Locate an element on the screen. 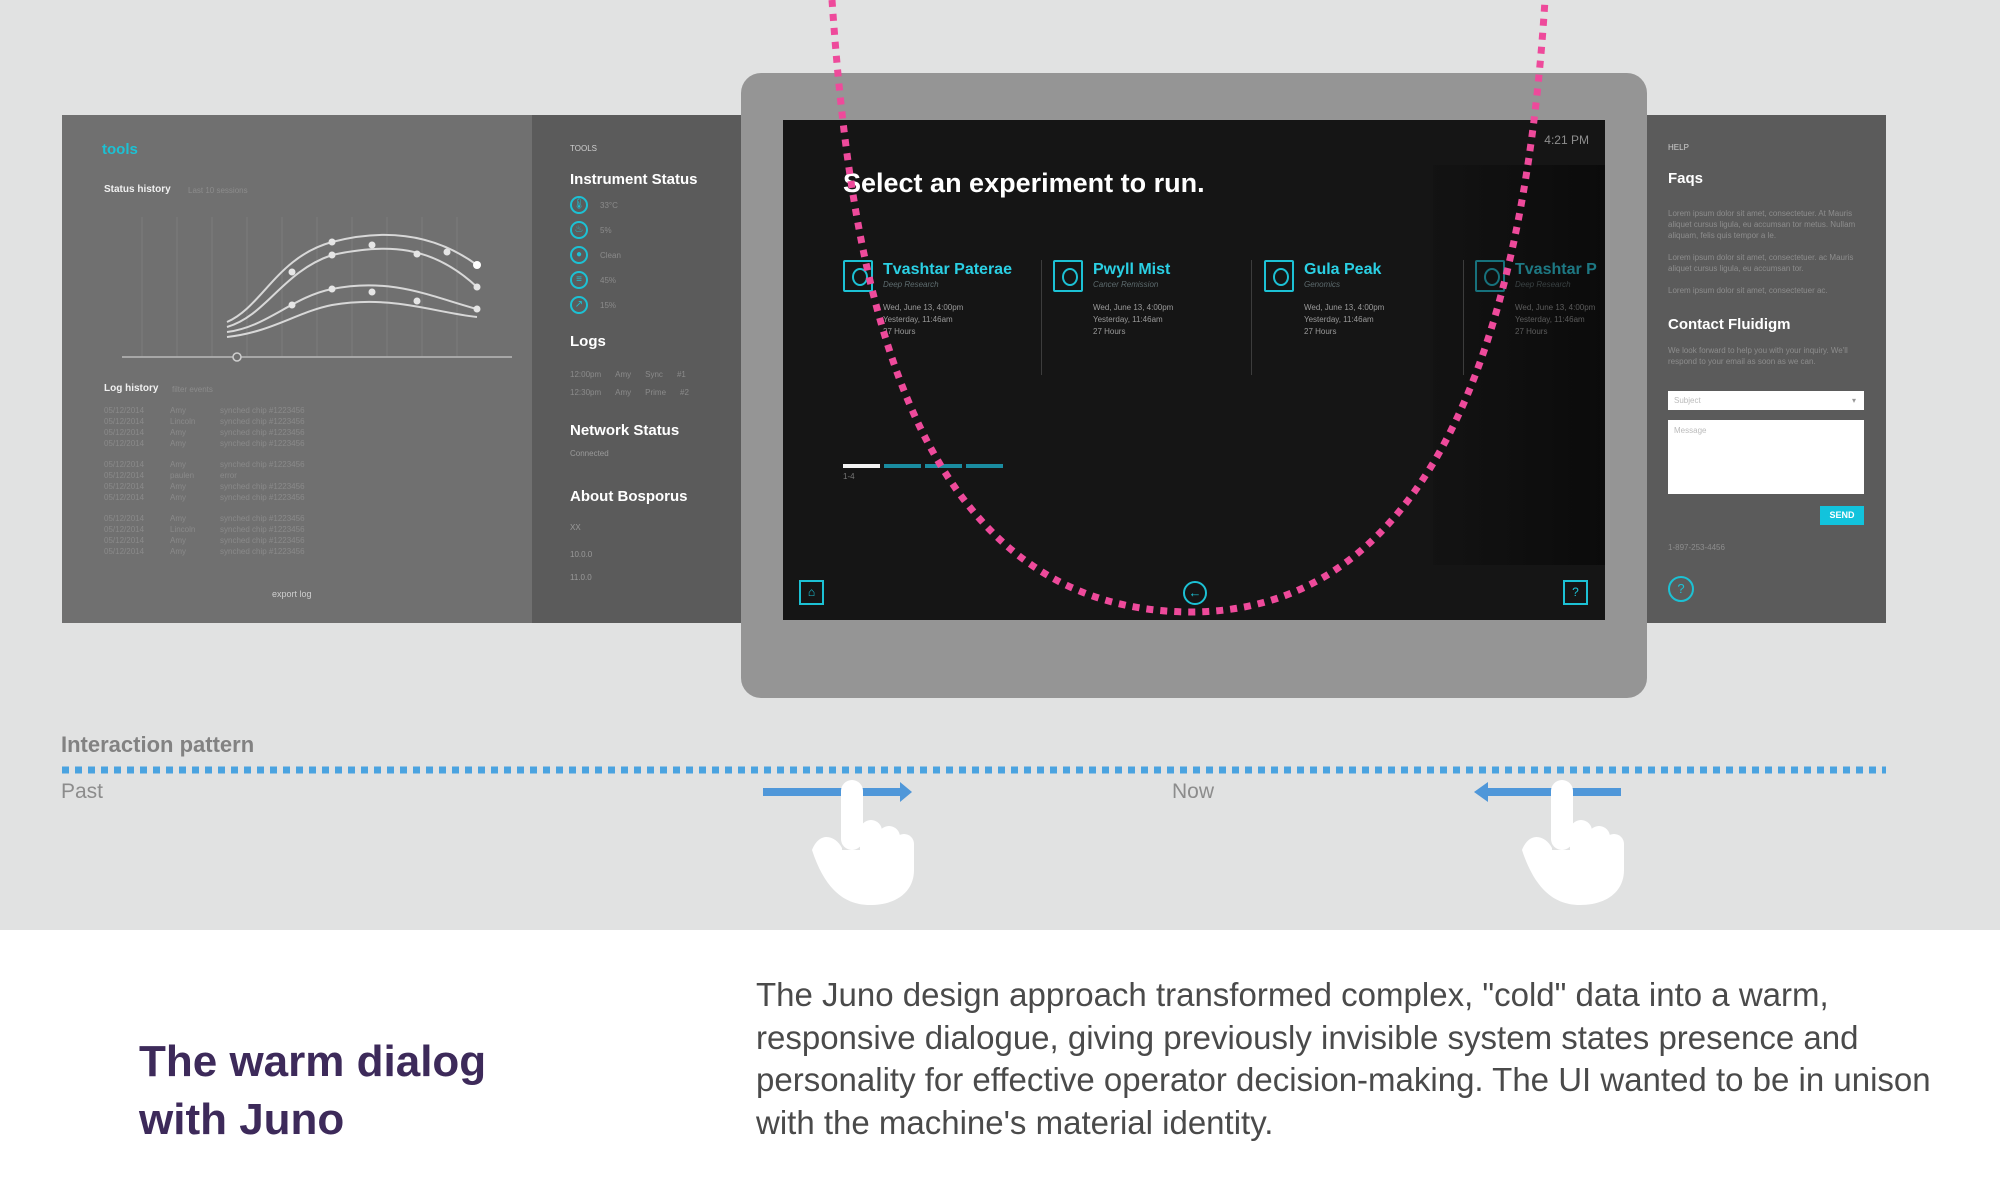 The image size is (2000, 1183). log-cell: Lincoln is located at coordinates (183, 421).